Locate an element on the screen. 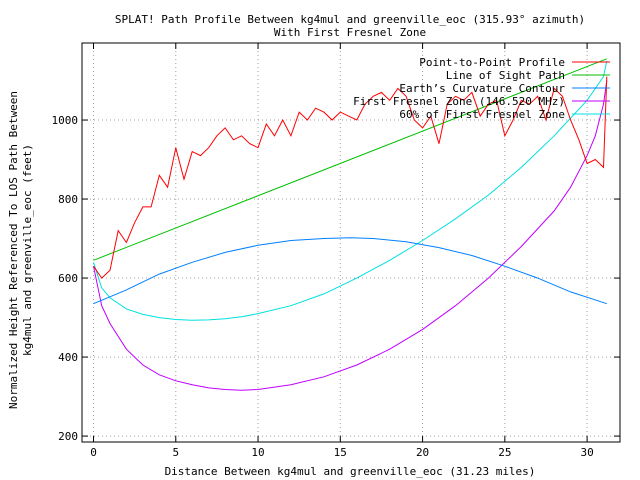 The height and width of the screenshot is (480, 640). y-tick-label: 800 is located at coordinates (68, 199).